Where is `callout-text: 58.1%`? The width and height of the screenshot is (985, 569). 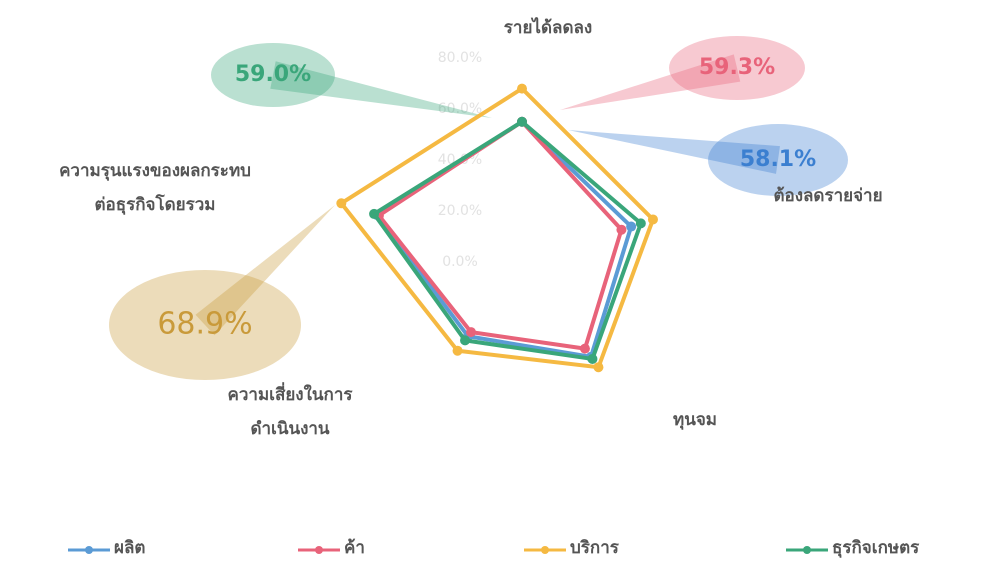
callout-text: 58.1% is located at coordinates (778, 159).